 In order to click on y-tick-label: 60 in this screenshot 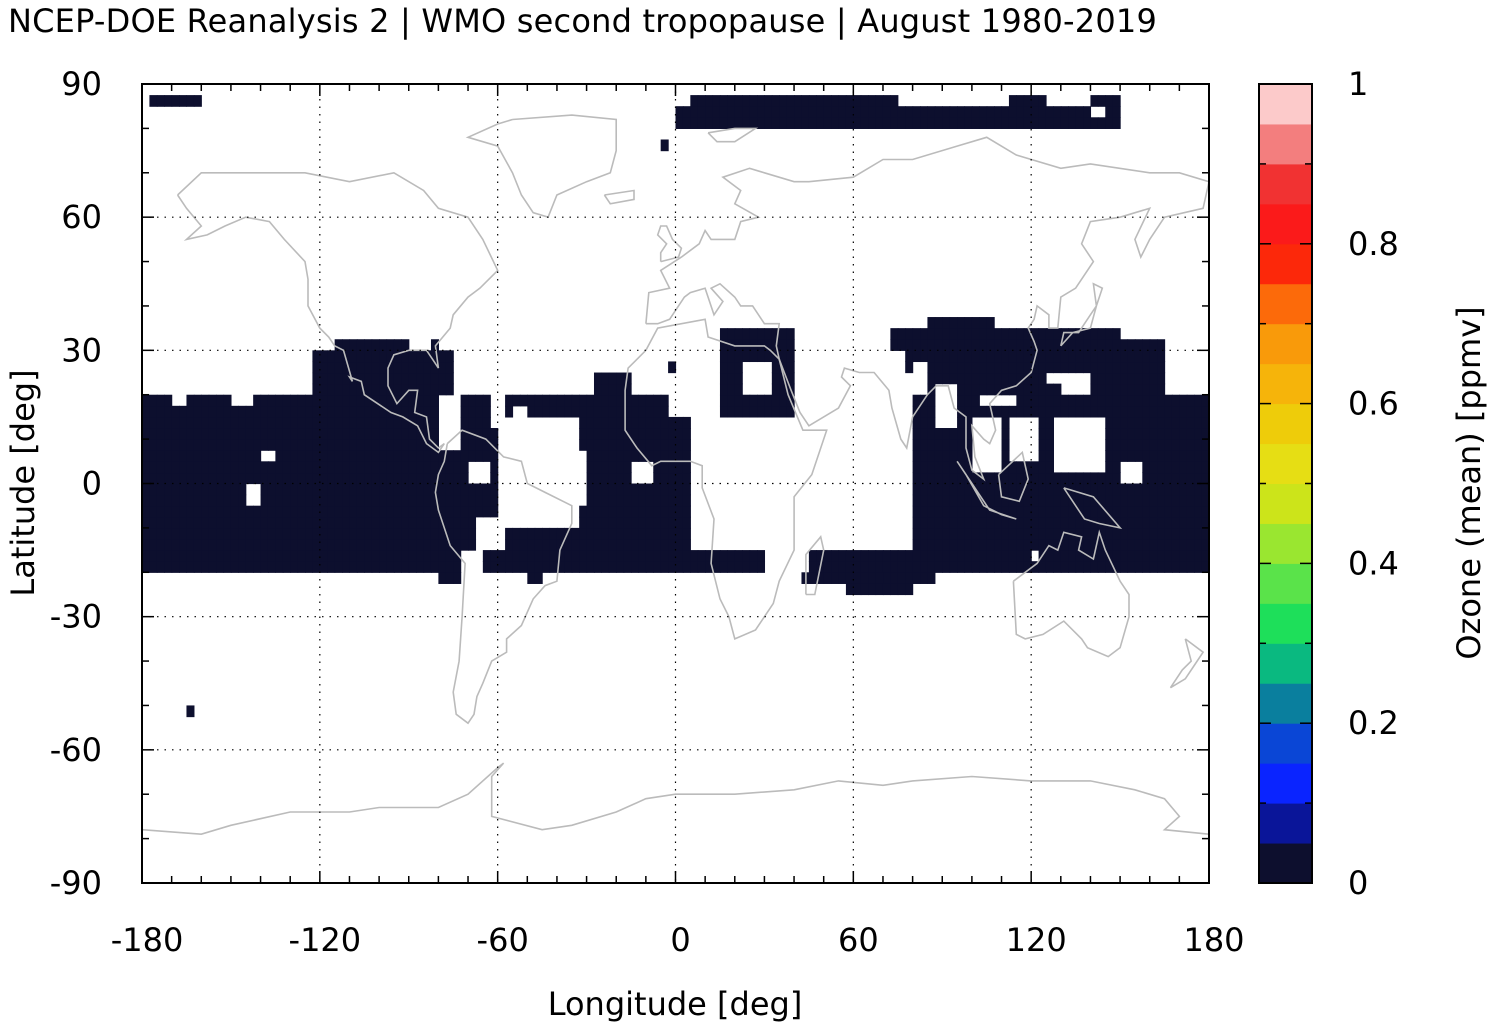, I will do `click(81, 217)`.